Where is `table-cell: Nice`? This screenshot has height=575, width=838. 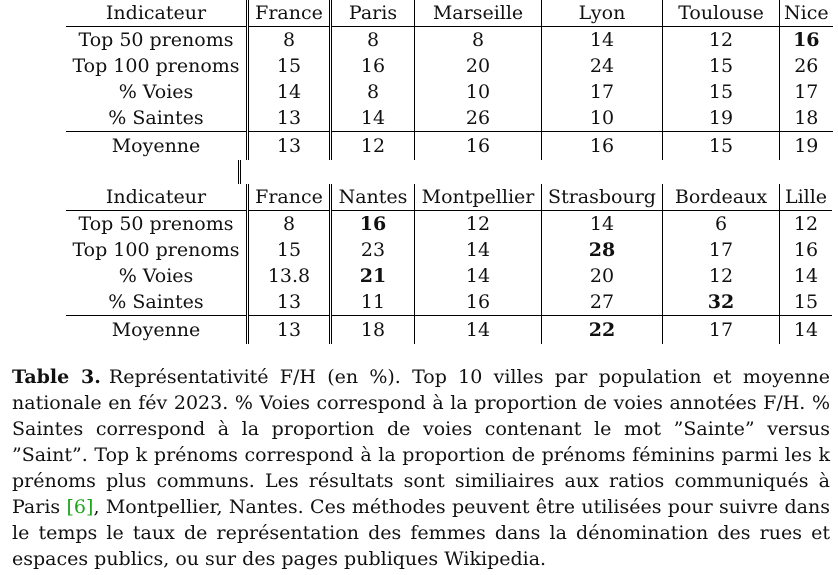 table-cell: Nice is located at coordinates (806, 13).